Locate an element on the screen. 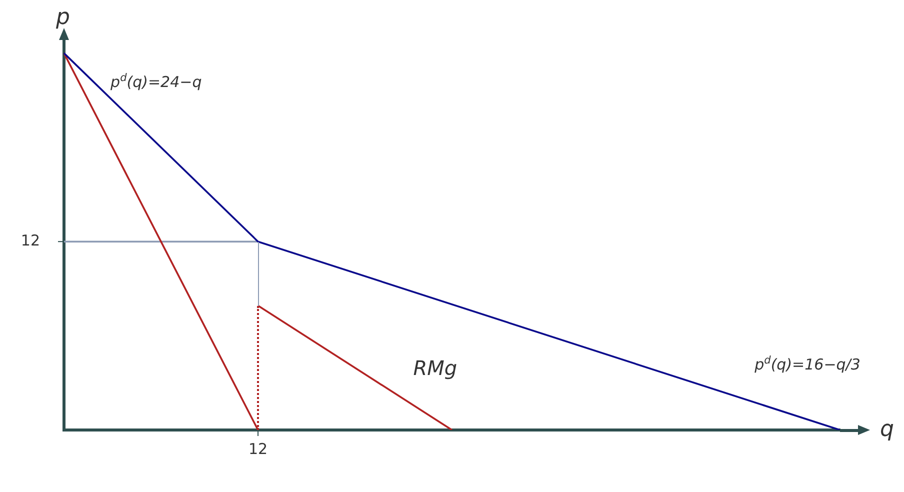 The image size is (904, 492). x-axis-title: q is located at coordinates (887, 429).